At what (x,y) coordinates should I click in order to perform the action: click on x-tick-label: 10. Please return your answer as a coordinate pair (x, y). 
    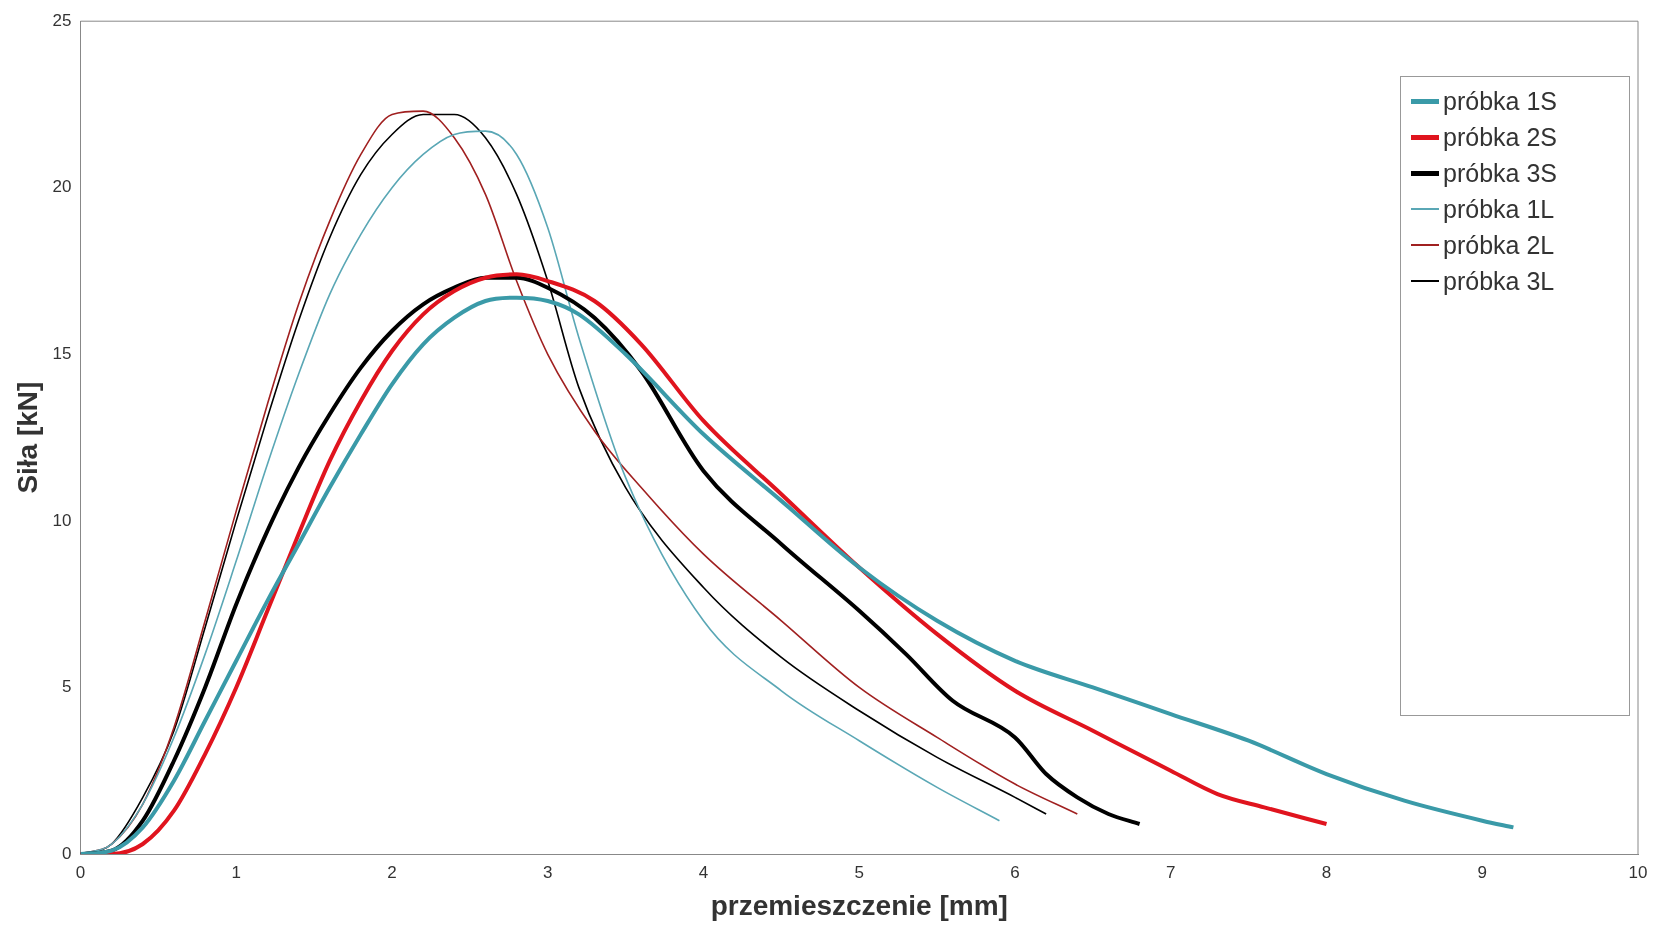
    Looking at the image, I should click on (1638, 872).